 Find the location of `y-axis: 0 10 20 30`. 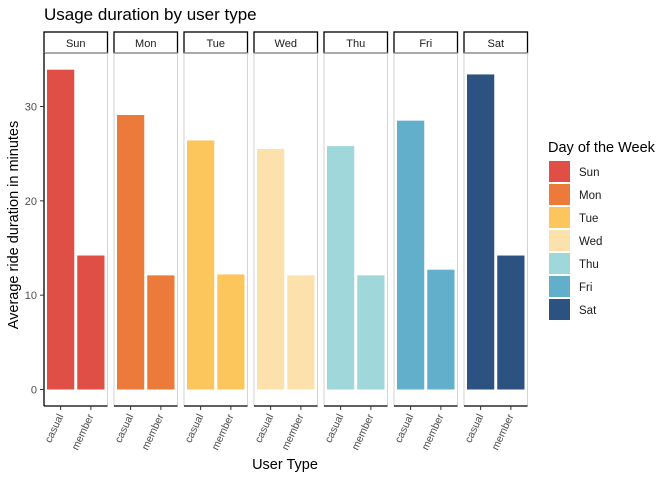

y-axis: 0 10 20 30 is located at coordinates (35, 229).